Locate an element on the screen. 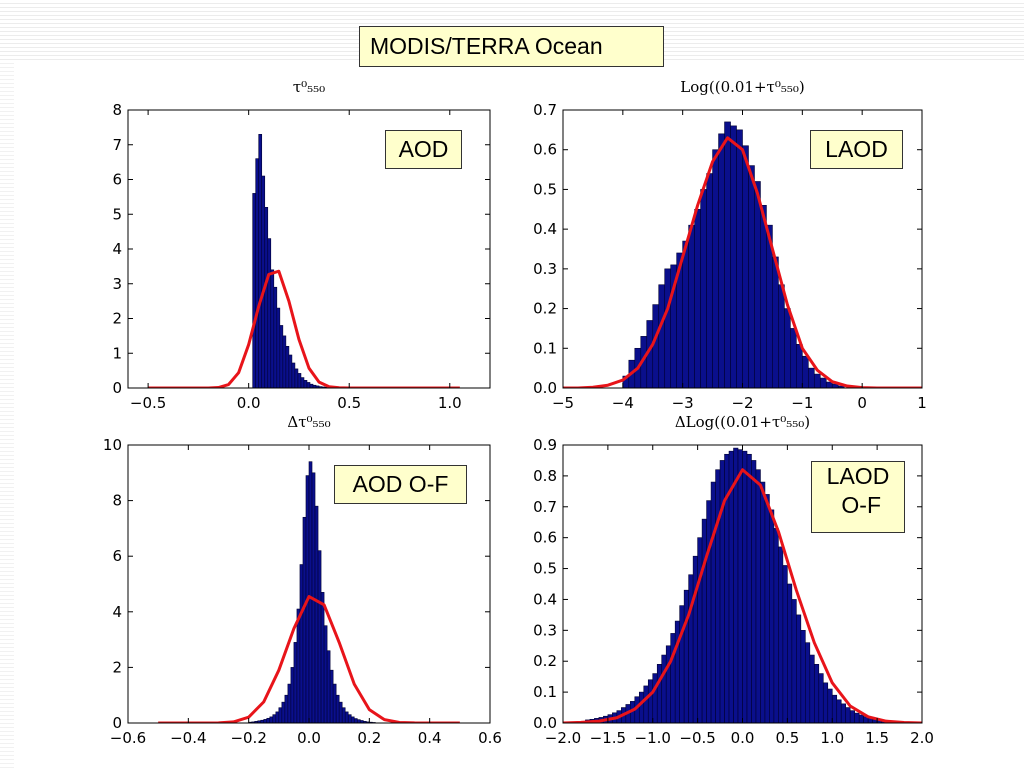 The height and width of the screenshot is (768, 1024). y-tick-label: 0.5 is located at coordinates (545, 569).